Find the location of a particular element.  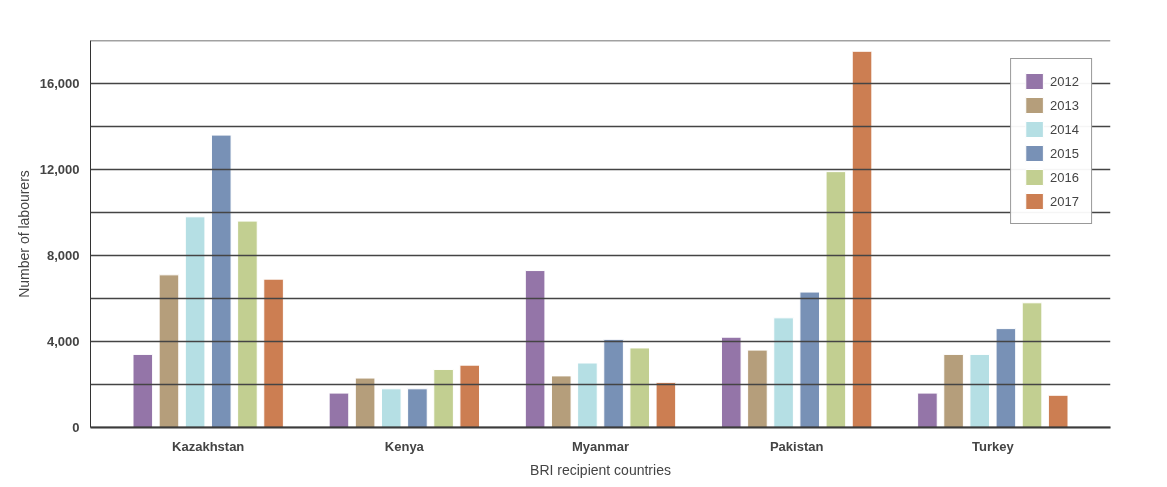

y-tick-label: 16,000 is located at coordinates (59, 83).